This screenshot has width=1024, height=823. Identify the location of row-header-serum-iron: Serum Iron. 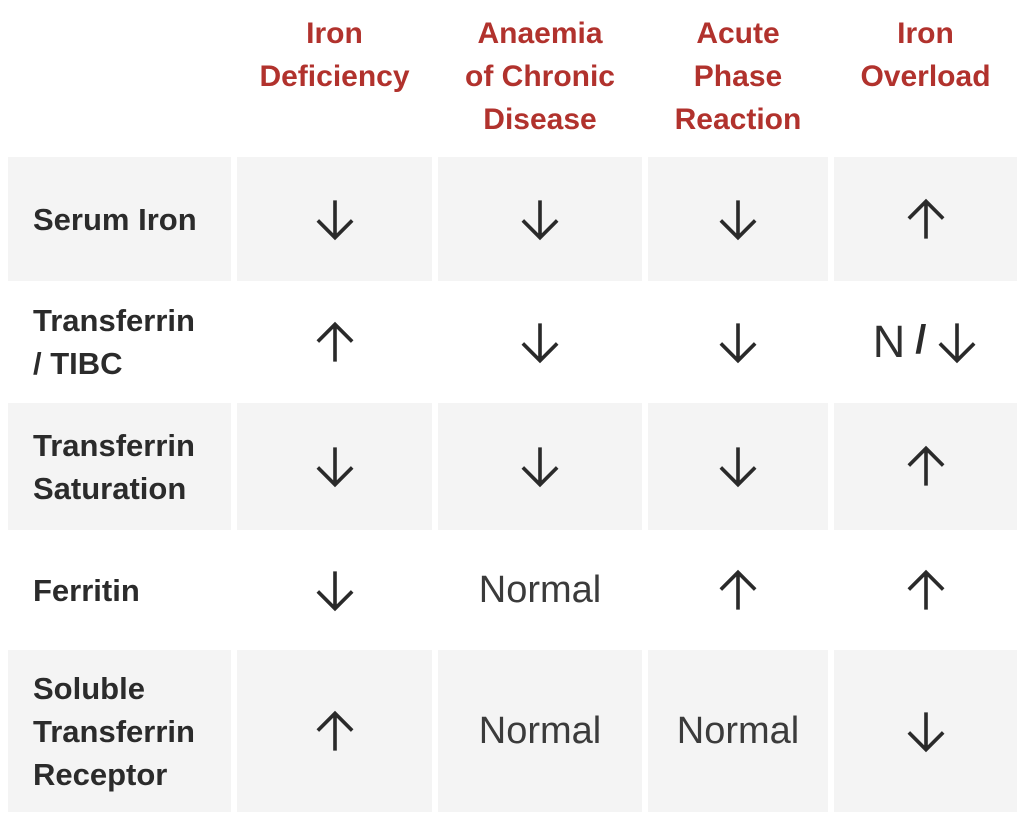
(119, 219).